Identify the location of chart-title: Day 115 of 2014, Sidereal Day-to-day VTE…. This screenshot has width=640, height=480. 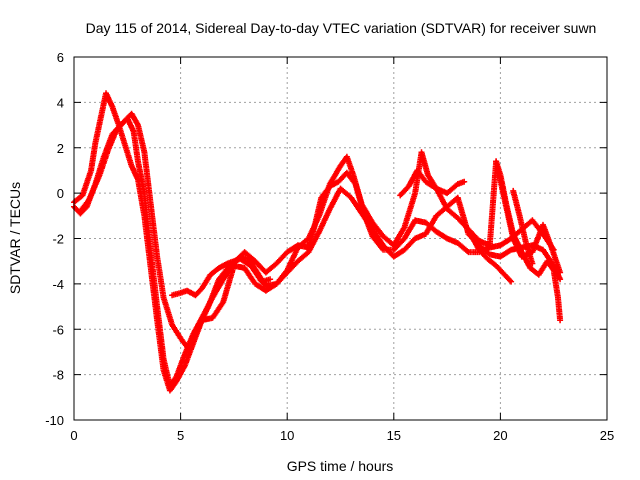
(341, 28).